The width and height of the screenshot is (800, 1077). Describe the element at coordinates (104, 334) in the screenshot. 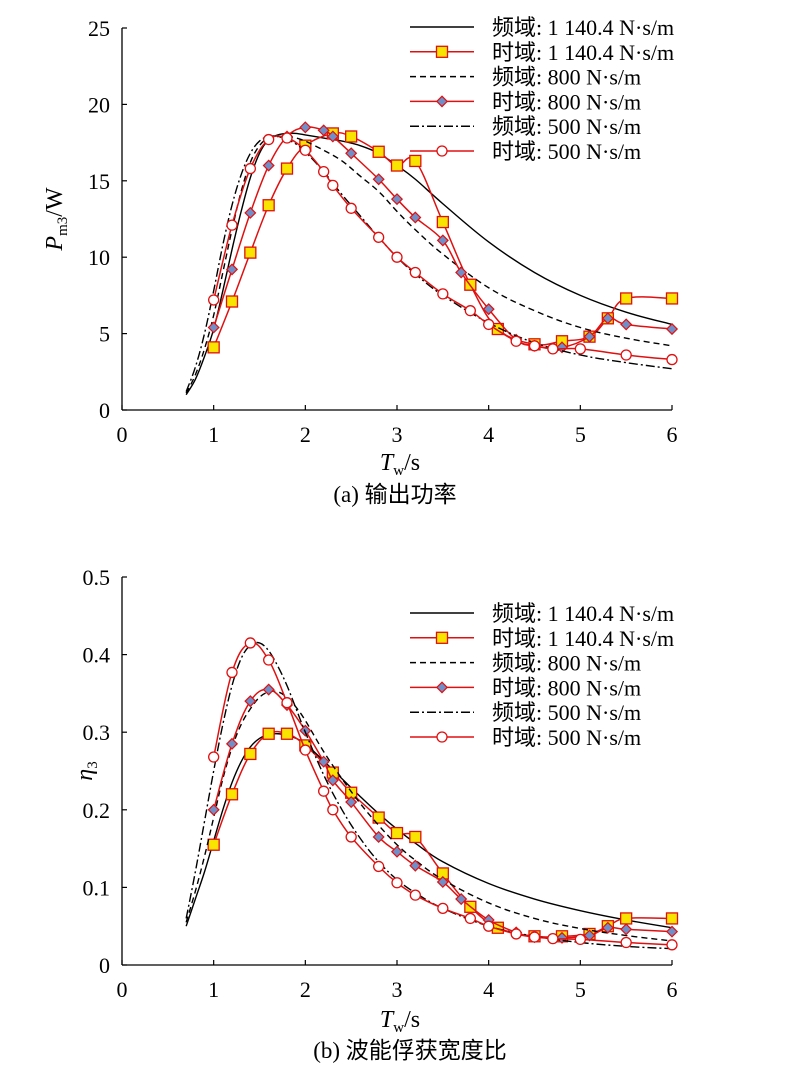

I see `y-tick-label: 5` at that location.